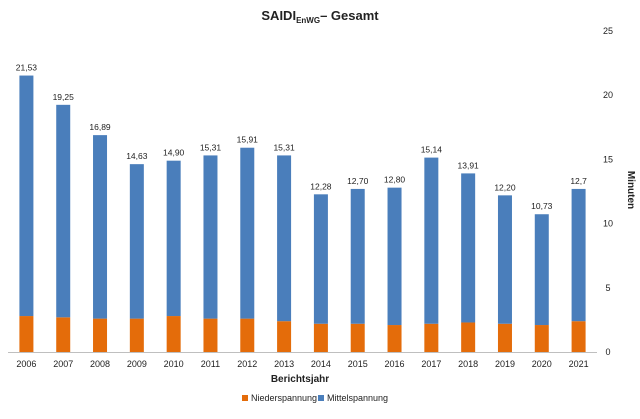 This screenshot has height=419, width=640. What do you see at coordinates (63, 364) in the screenshot?
I see `x-tick-label-2007: 2007` at bounding box center [63, 364].